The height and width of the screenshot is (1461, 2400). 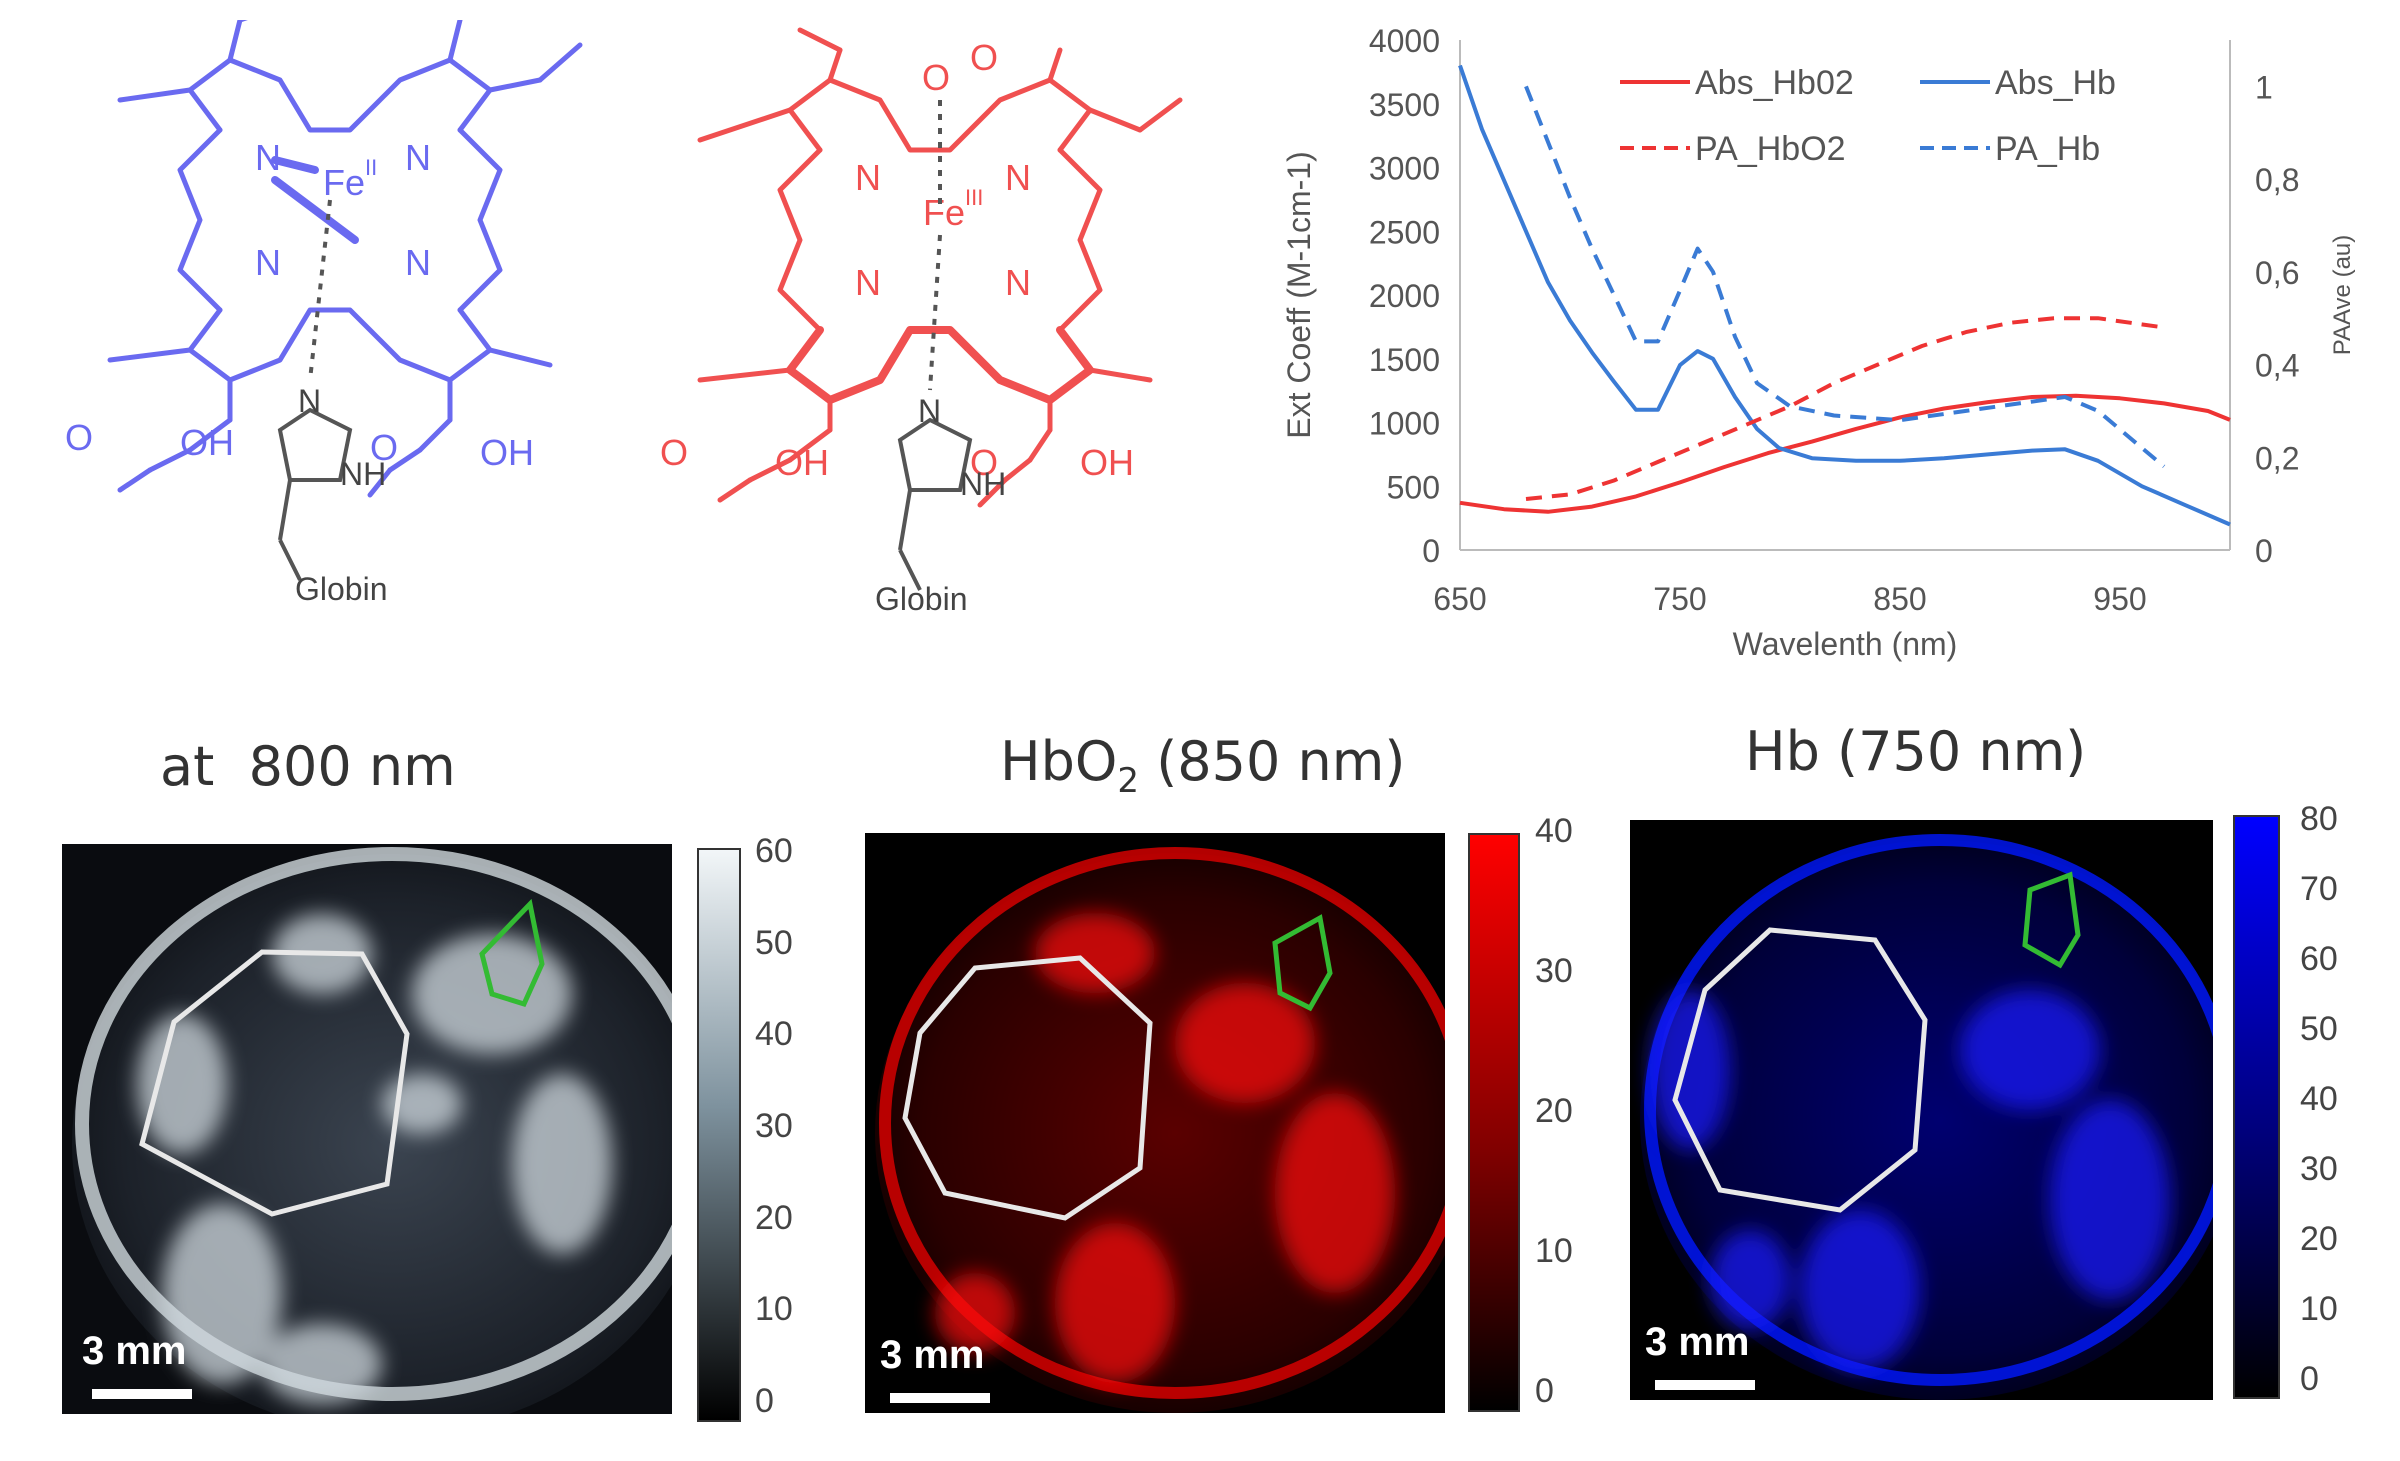 I want to click on colorbar-hb, so click(x=2256, y=1107).